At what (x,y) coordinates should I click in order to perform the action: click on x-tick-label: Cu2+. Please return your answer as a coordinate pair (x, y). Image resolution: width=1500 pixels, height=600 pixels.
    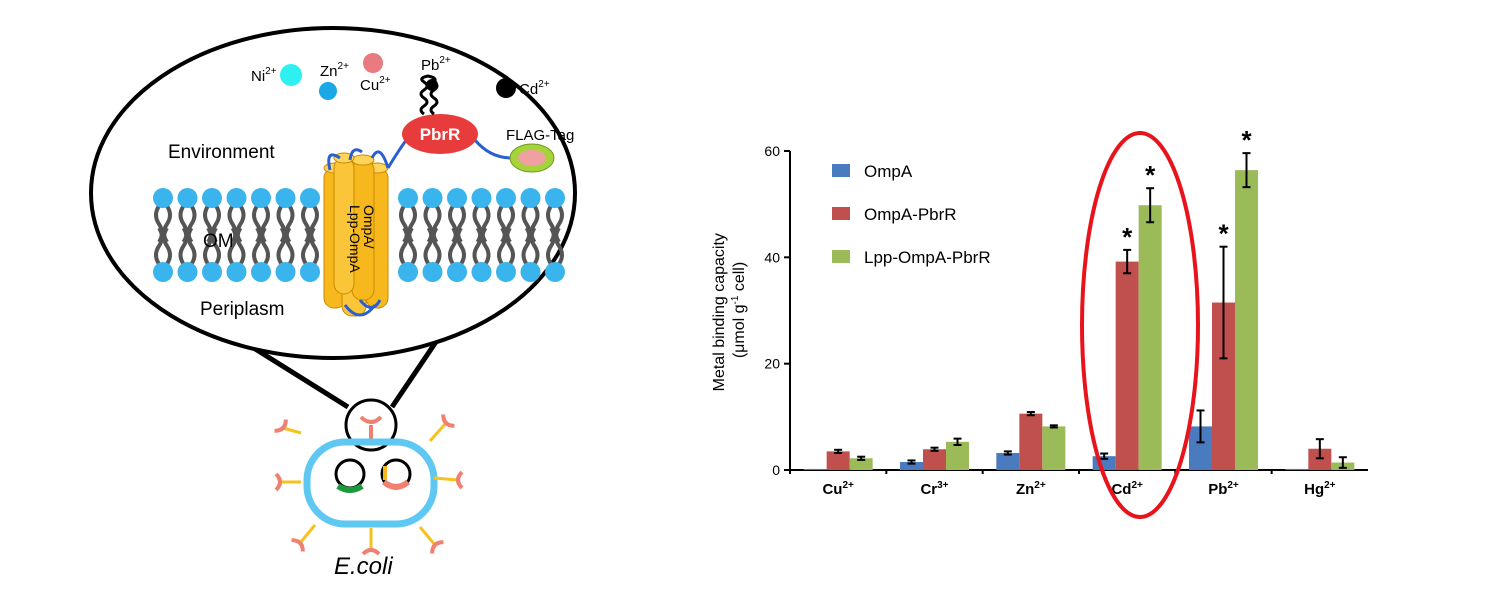
    Looking at the image, I should click on (838, 489).